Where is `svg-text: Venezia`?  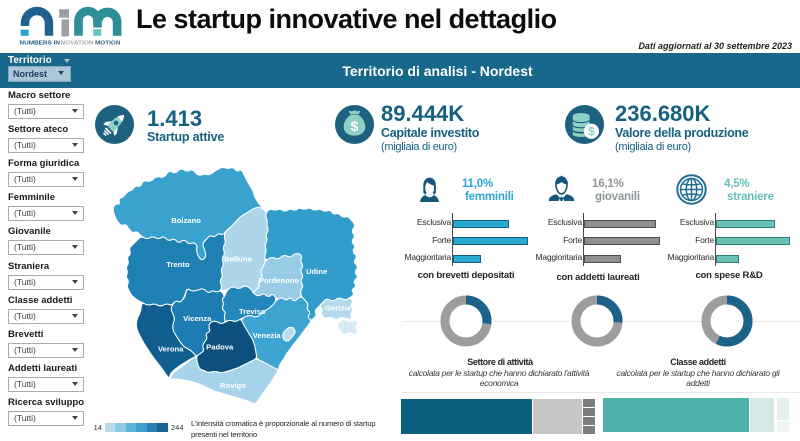 svg-text: Venezia is located at coordinates (267, 335).